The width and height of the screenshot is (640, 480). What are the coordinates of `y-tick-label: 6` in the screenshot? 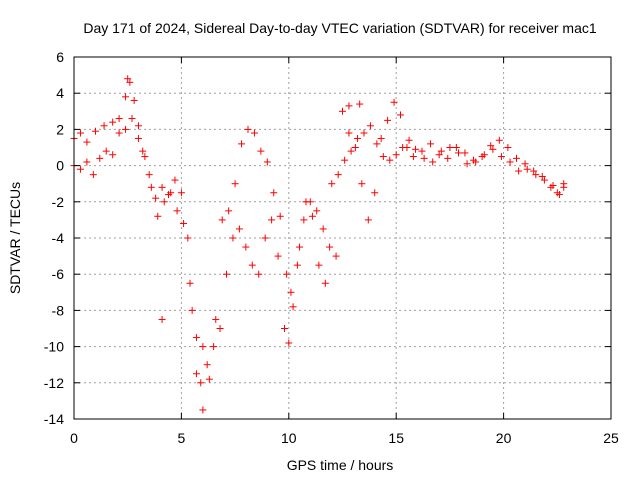 It's located at (60, 57).